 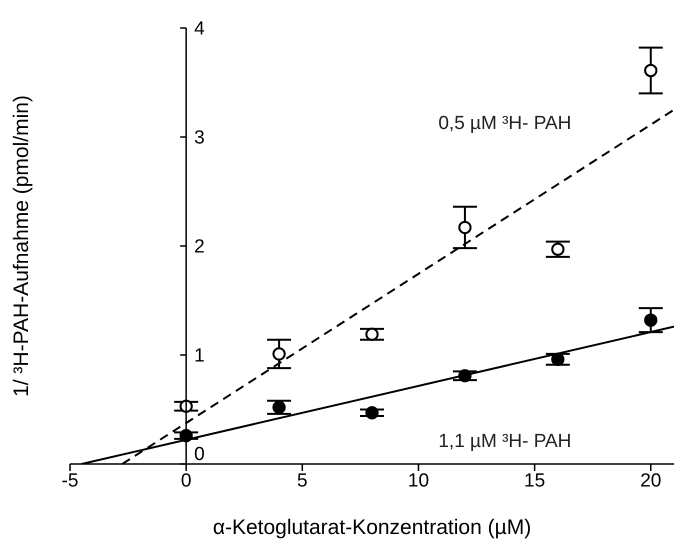 I want to click on x-axis-title: α-Ketoglutarat-Konzentration (µM), so click(x=372, y=527).